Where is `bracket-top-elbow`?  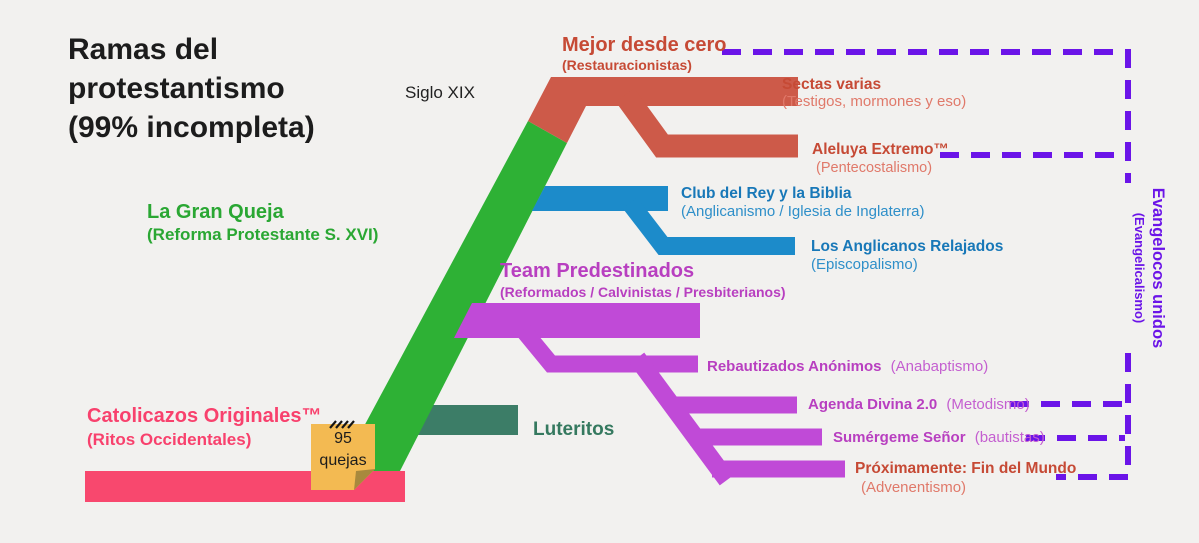 bracket-top-elbow is located at coordinates (926, 116).